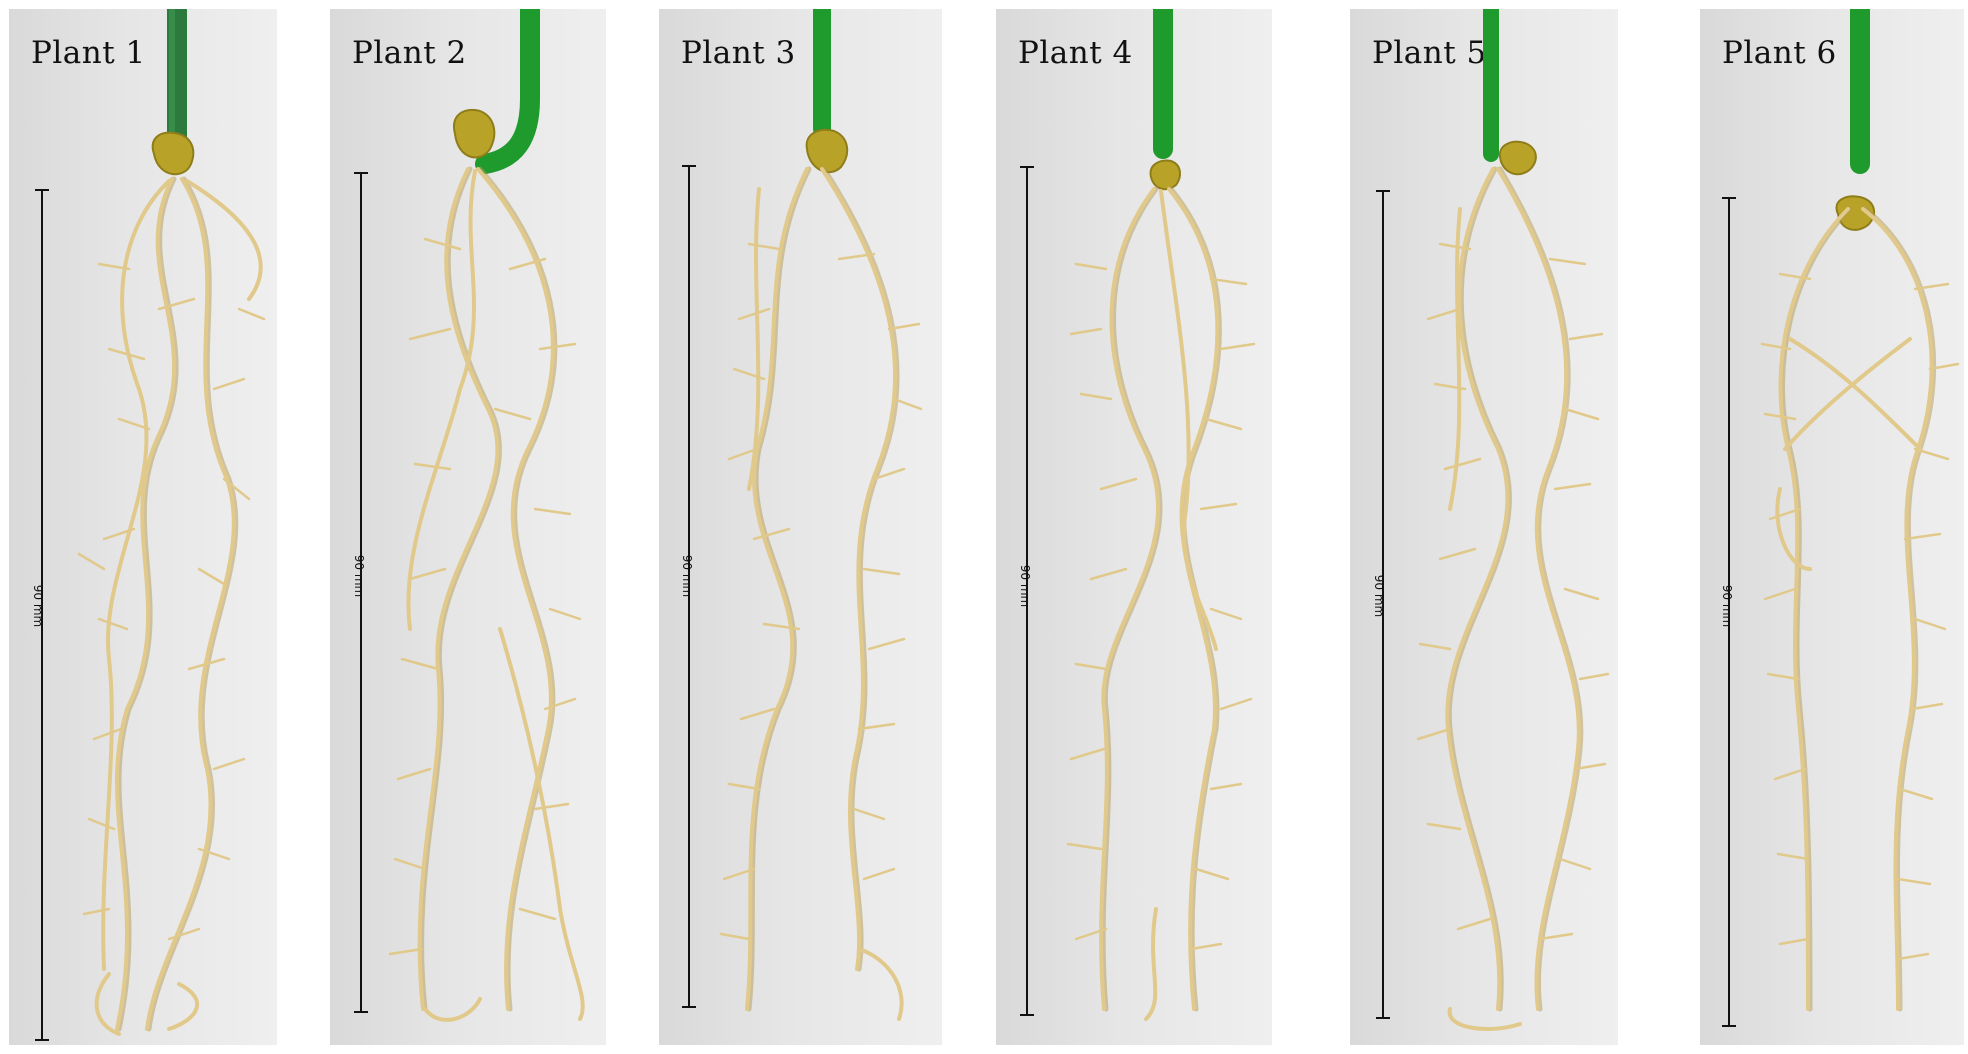  I want to click on panel-title: Plant 1, so click(88, 53).